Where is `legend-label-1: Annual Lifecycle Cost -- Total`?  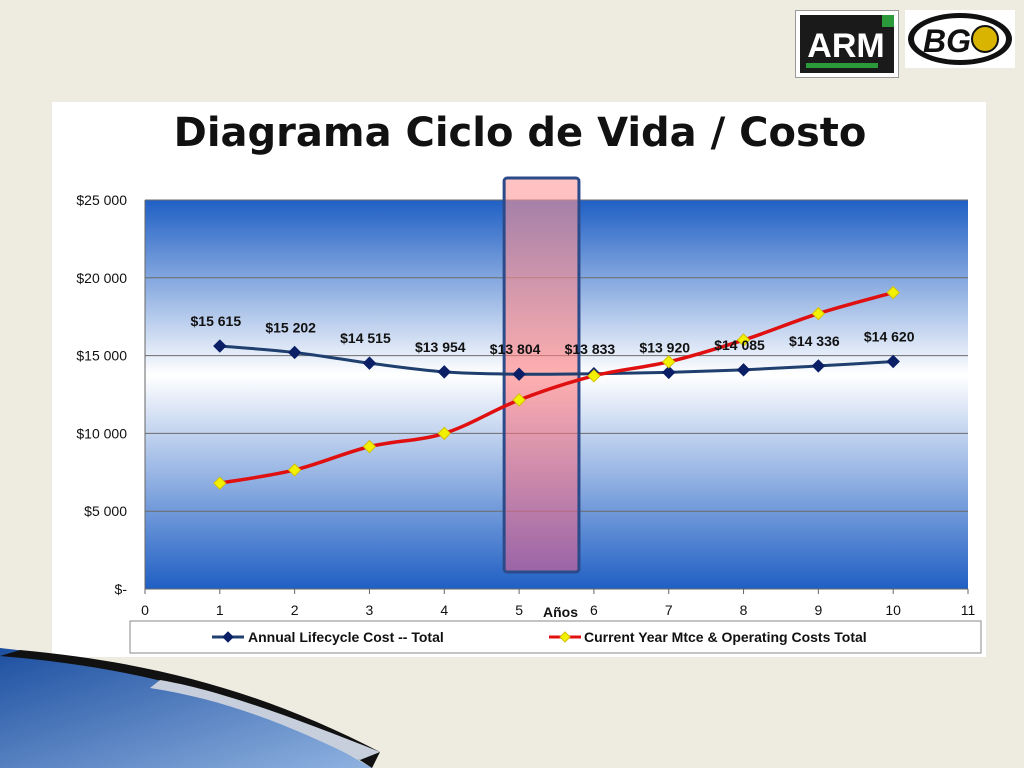
legend-label-1: Annual Lifecycle Cost -- Total is located at coordinates (346, 637).